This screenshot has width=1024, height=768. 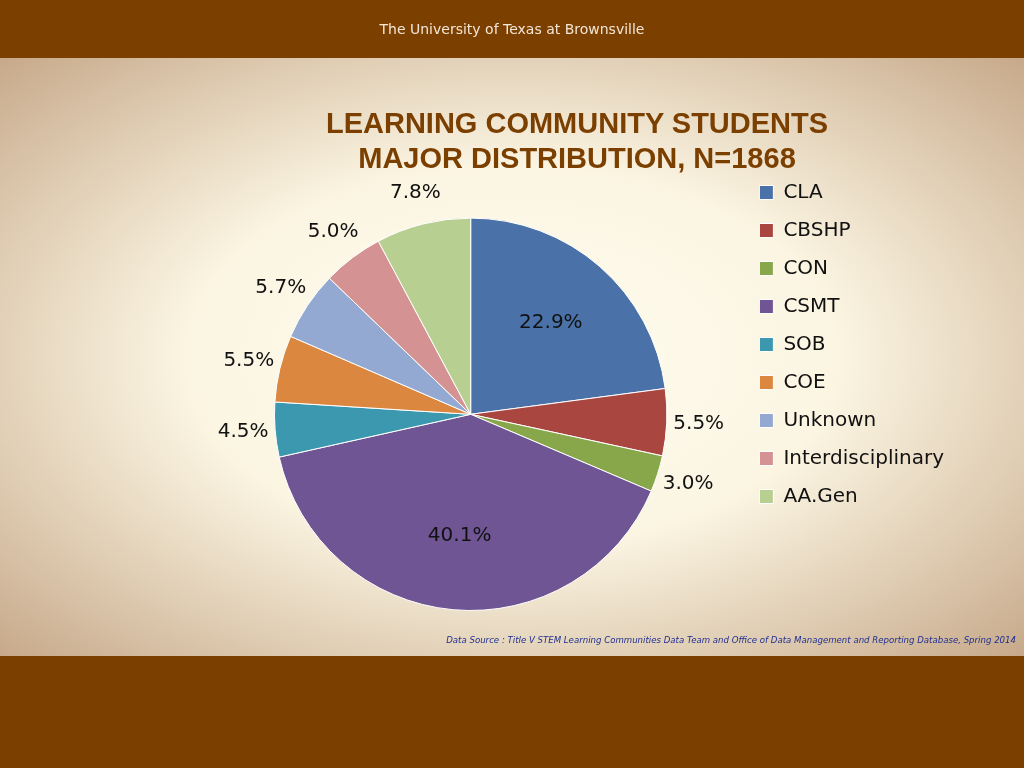 What do you see at coordinates (577, 141) in the screenshot?
I see `chart-title: LEARNING COMMUNITY STUDENTS MAJOR DISTRIBUTION, N=1868` at bounding box center [577, 141].